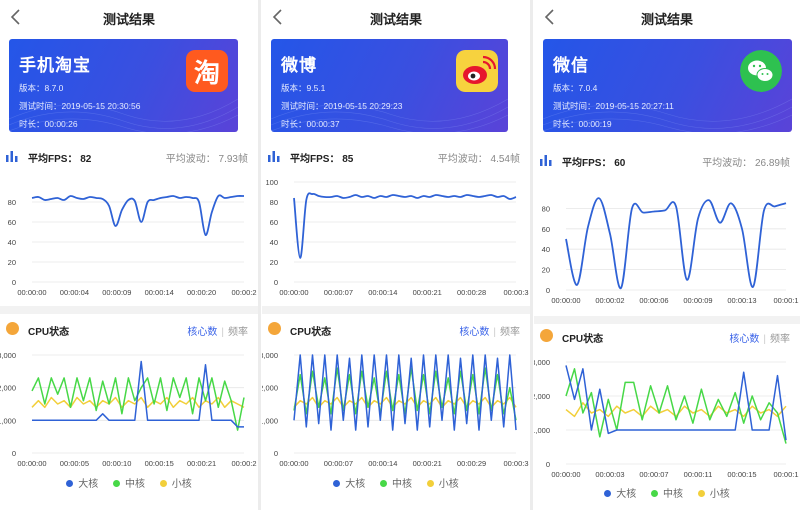 This screenshot has height=510, width=800. What do you see at coordinates (80, 106) in the screenshot?
I see `app-test-time: 测试时间：2019-05-15 20:30:56` at bounding box center [80, 106].